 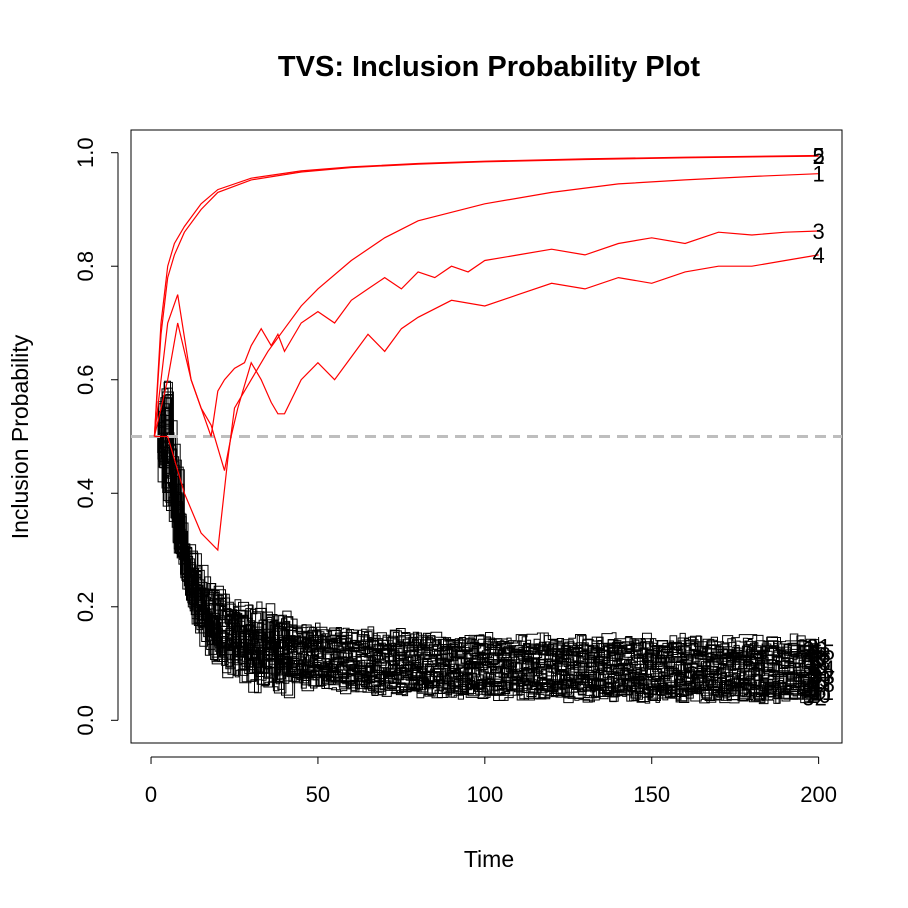 I want to click on series-end-label-5: 5, so click(x=819, y=156).